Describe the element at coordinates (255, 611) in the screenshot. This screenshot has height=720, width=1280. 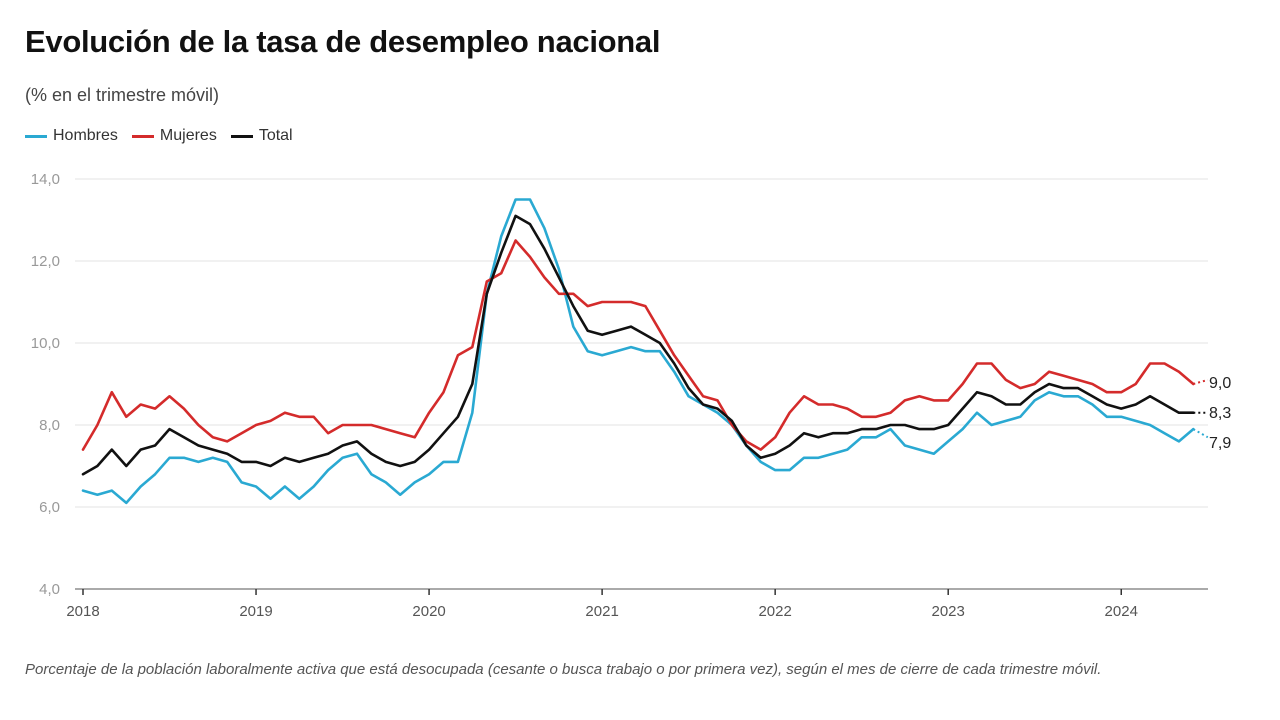
I see `x-tick-label-2019: 2019` at that location.